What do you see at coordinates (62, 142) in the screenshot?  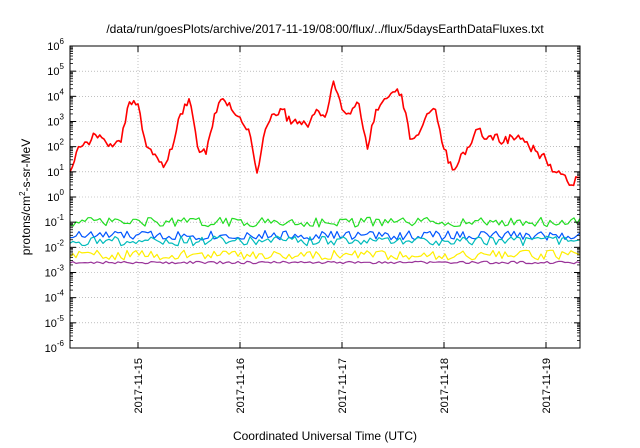 I see `y-tick-exponent: 2` at bounding box center [62, 142].